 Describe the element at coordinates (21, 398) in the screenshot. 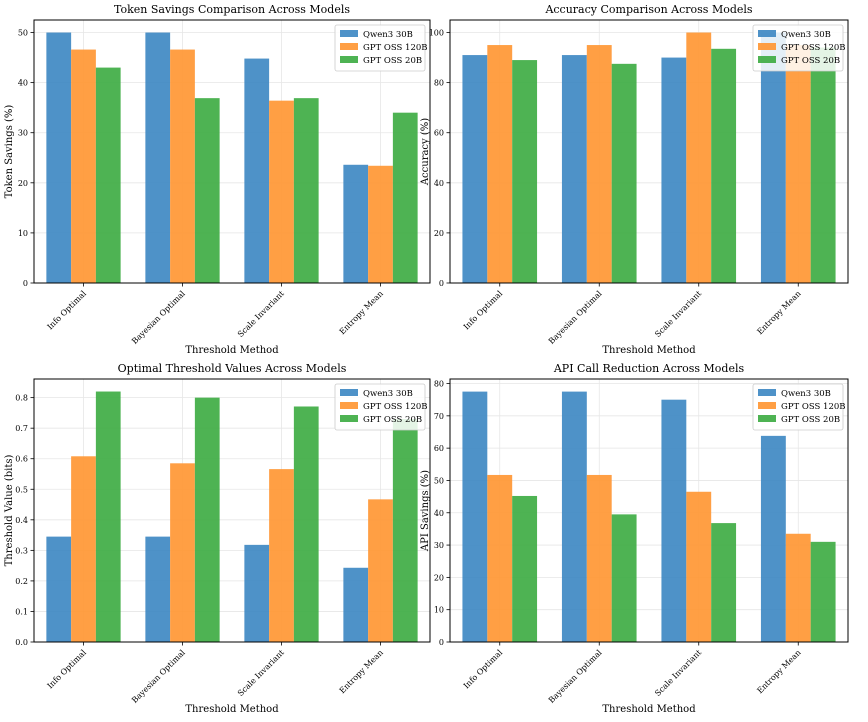

I see `y-tick-label: 0.8` at that location.